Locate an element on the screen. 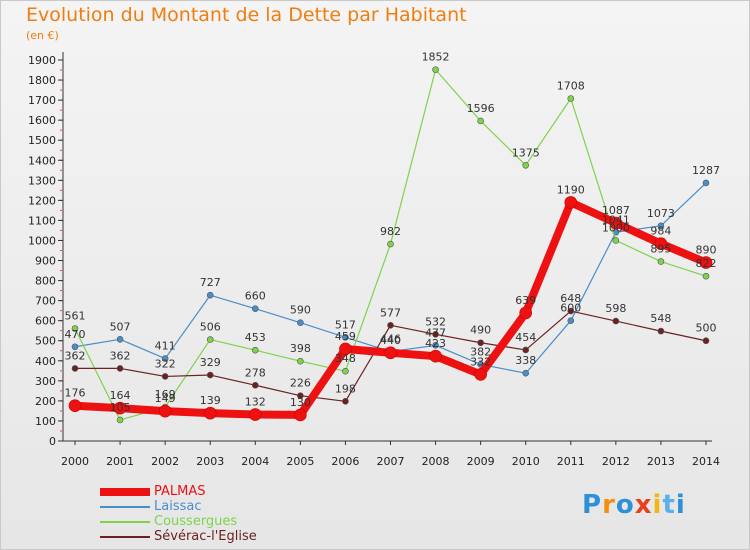  data-label-3: 548 is located at coordinates (660, 318).